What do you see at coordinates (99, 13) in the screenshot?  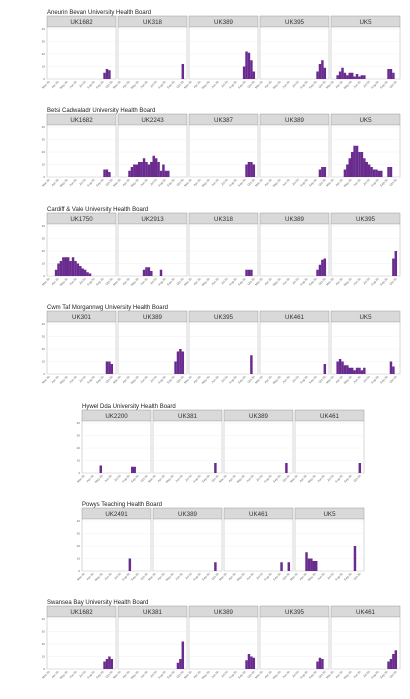 I see `board-title: Aneurin Bevan University Health Board` at bounding box center [99, 13].